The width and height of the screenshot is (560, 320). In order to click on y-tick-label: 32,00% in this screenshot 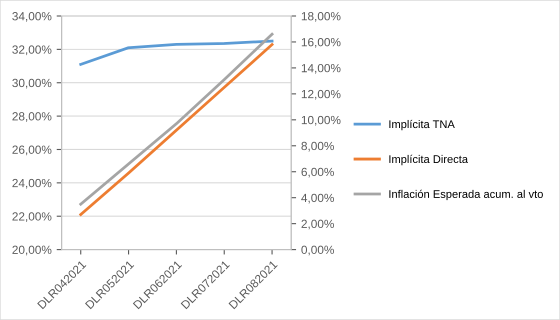, I will do `click(32, 50)`.